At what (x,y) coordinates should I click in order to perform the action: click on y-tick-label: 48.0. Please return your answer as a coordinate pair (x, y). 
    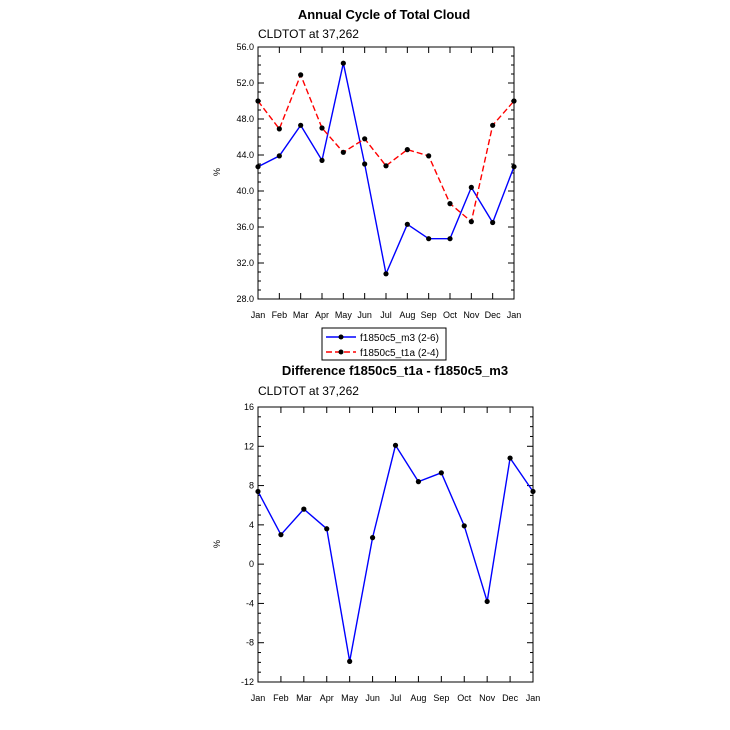
    Looking at the image, I should click on (245, 119).